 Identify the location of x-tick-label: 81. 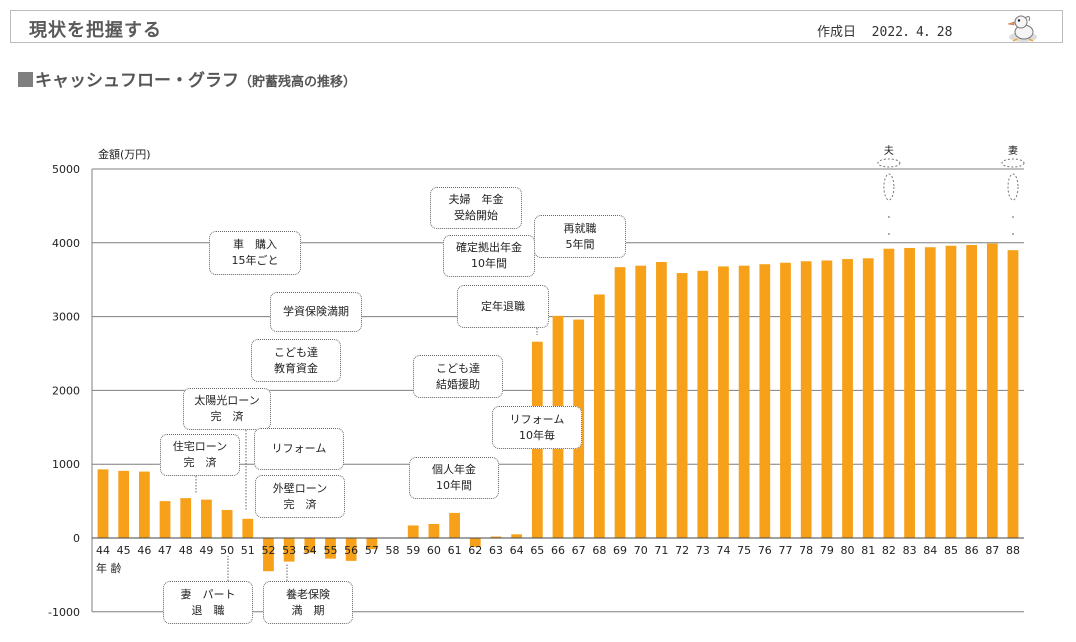
(868, 550).